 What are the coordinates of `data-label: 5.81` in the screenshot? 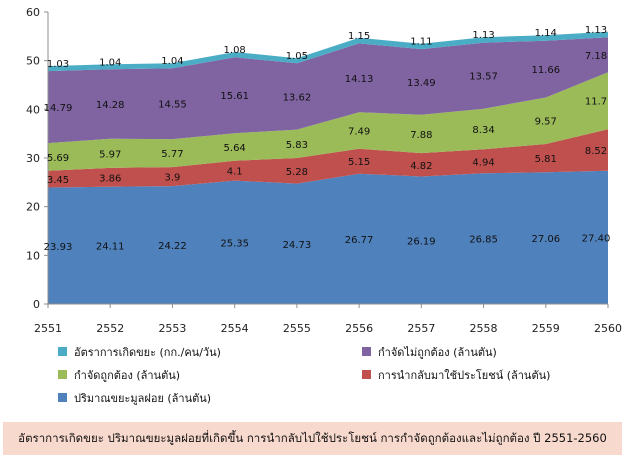 It's located at (546, 159).